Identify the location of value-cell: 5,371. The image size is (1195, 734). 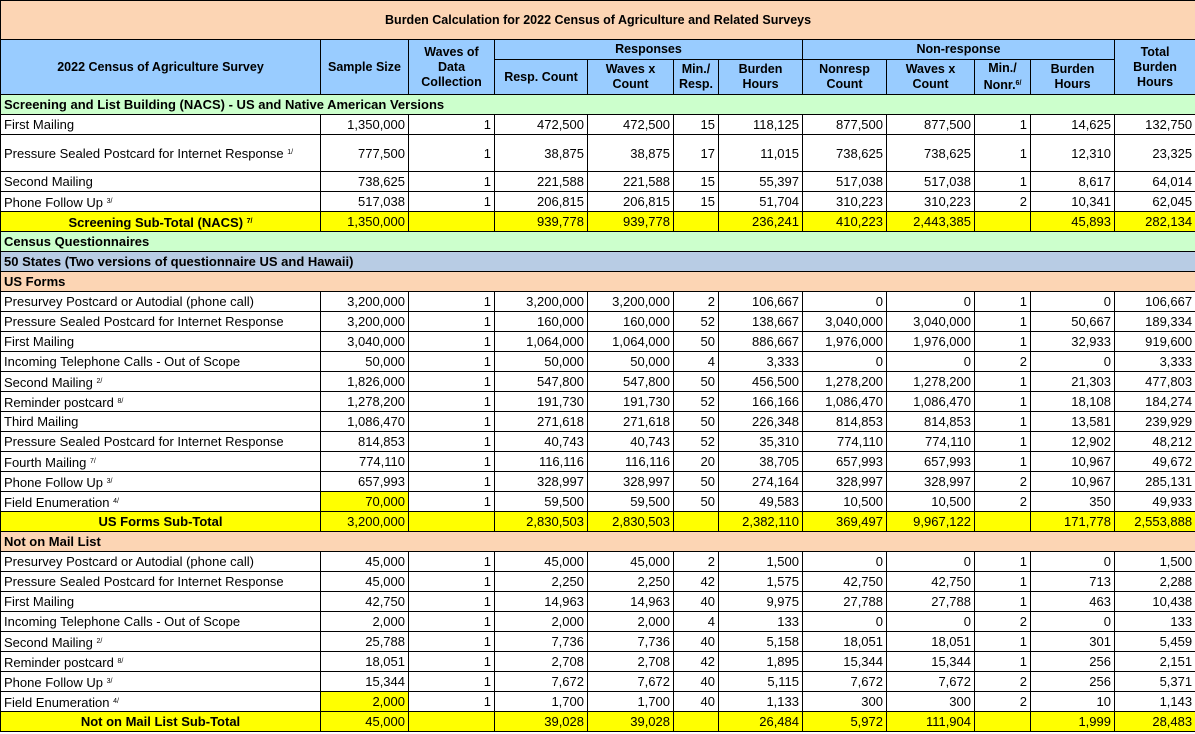
(1154, 681).